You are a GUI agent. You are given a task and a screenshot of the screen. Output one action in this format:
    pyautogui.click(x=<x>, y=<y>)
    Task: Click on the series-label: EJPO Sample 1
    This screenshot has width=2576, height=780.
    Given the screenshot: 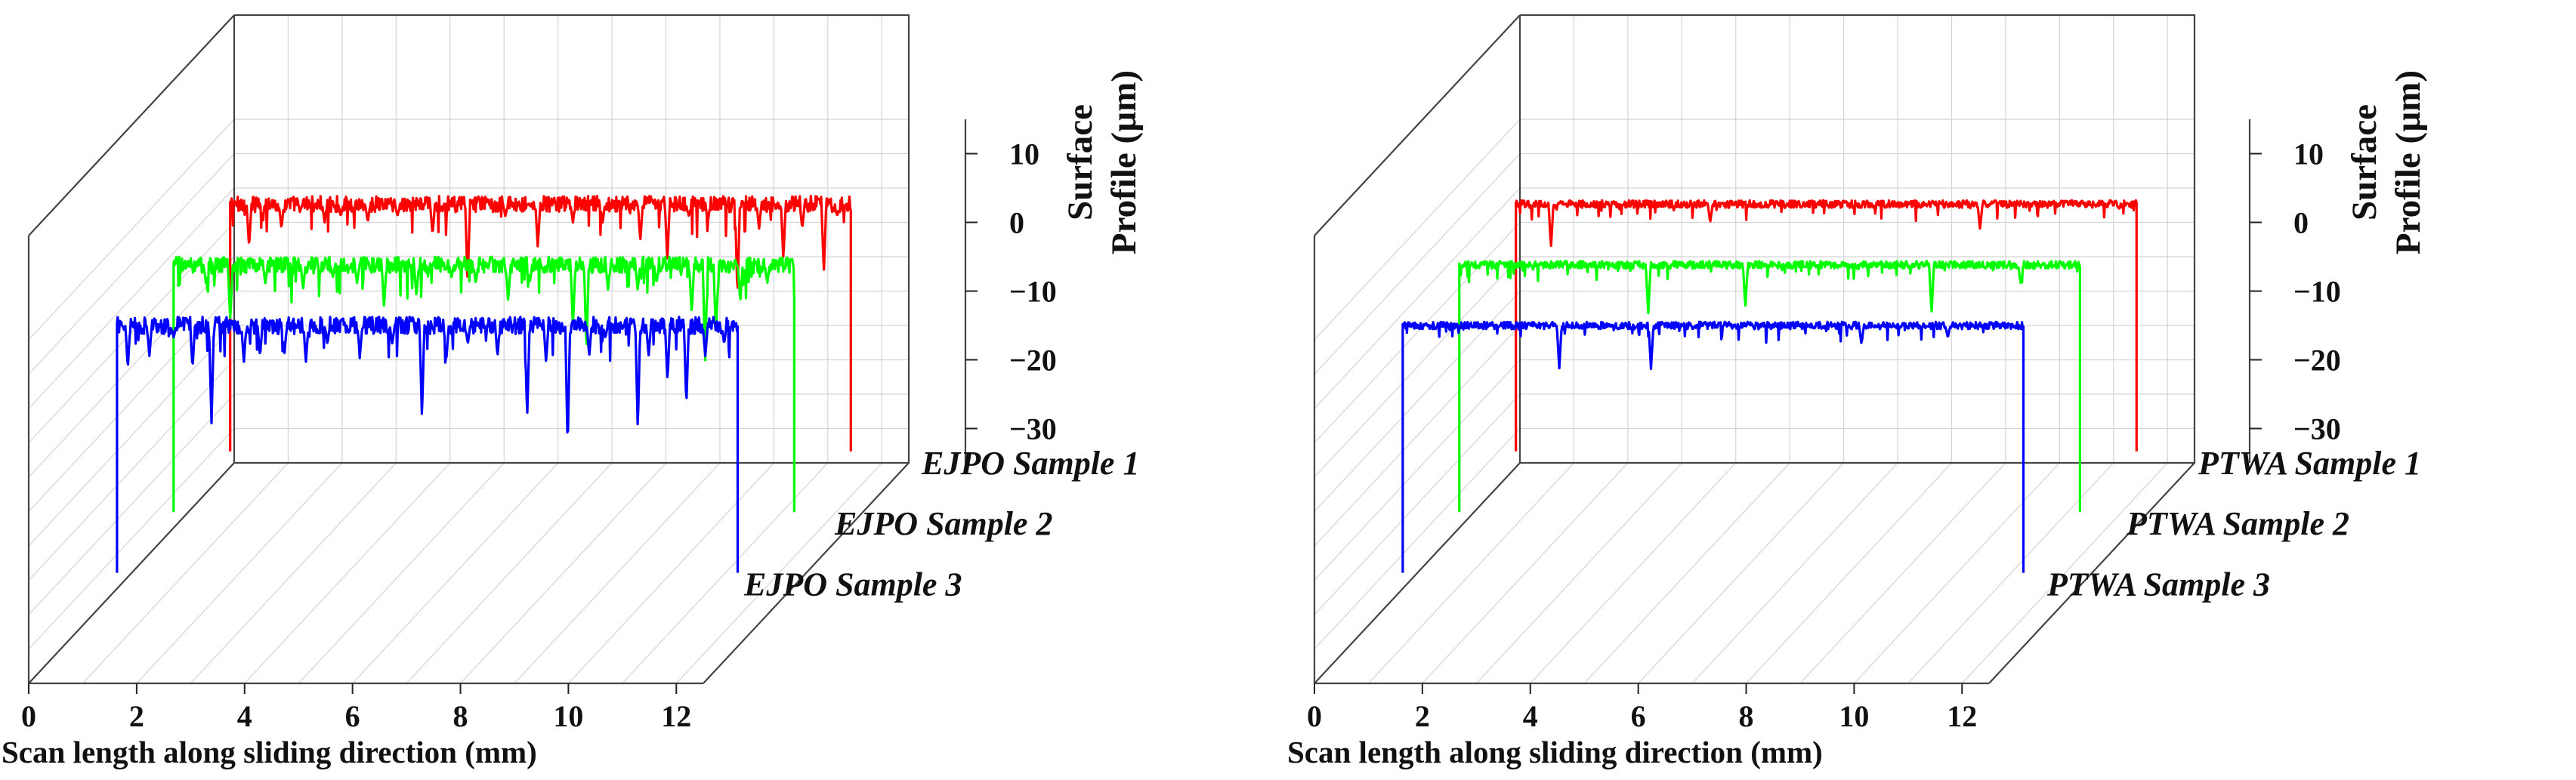 What is the action you would take?
    pyautogui.click(x=1030, y=463)
    